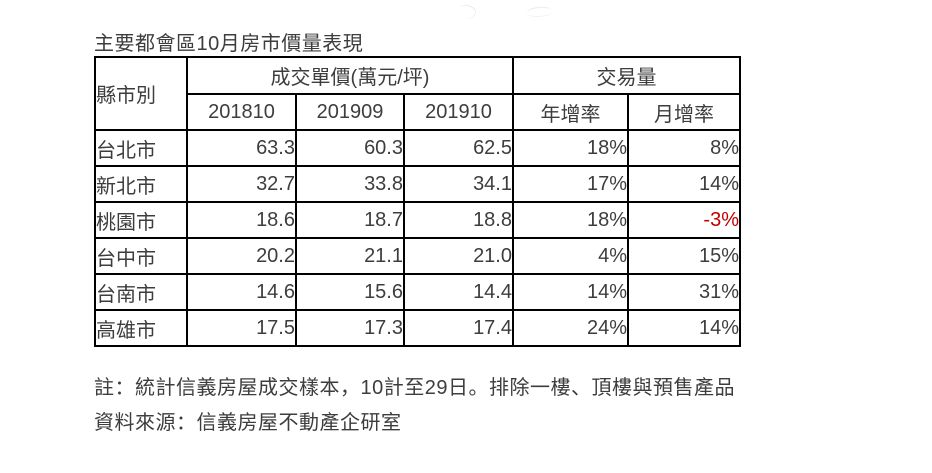 This screenshot has width=932, height=473. Describe the element at coordinates (241, 112) in the screenshot. I see `col-header-201810: 201810` at that location.